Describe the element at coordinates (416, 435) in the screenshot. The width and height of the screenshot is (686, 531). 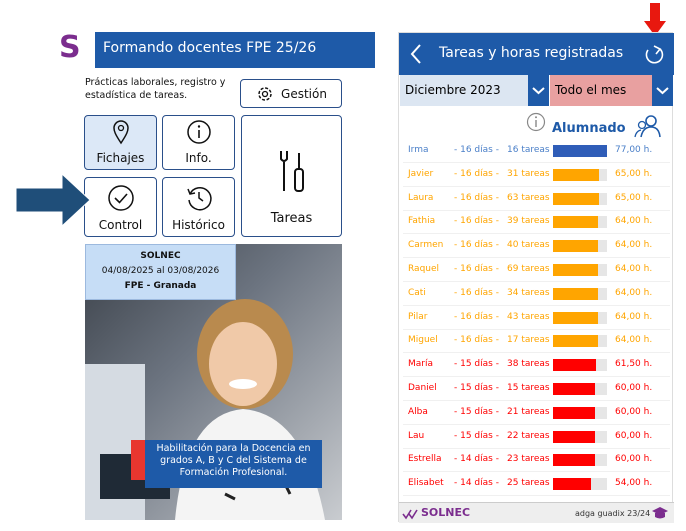
I see `student-name: Lau` at that location.